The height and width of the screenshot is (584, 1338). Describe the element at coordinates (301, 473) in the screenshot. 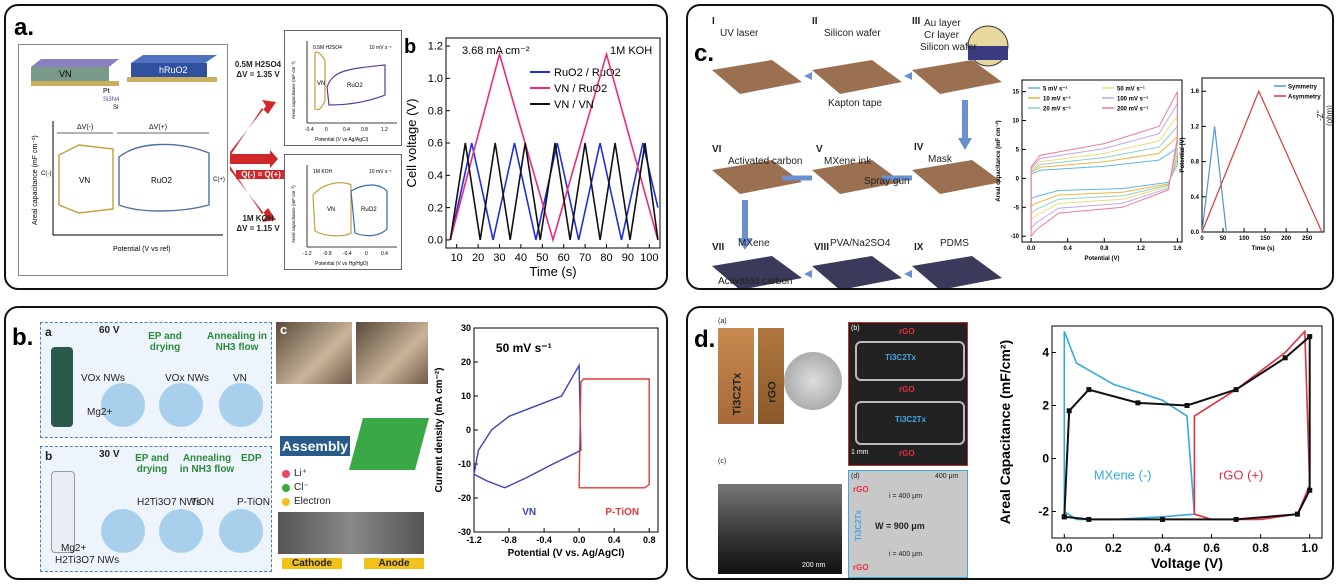

I see `legend-li: Li⁺` at that location.